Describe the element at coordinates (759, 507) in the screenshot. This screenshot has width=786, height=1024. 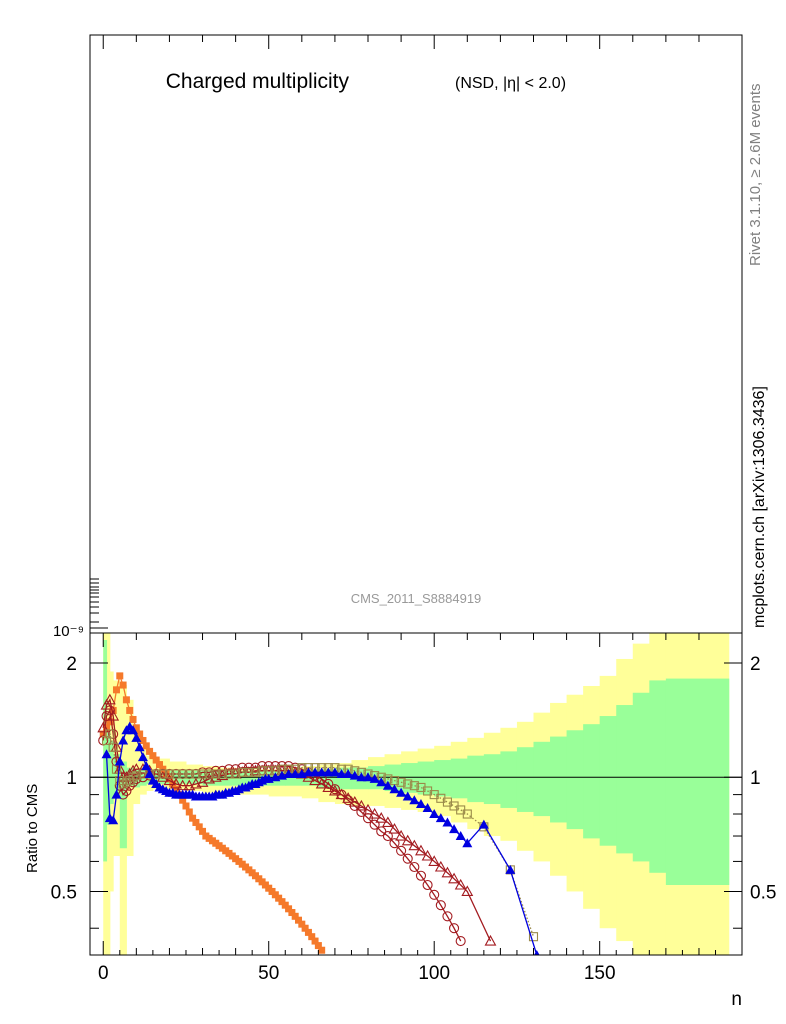
I see `mcplots-credit-label: mcplots.cern.ch [arXiv:1306.3436]` at that location.